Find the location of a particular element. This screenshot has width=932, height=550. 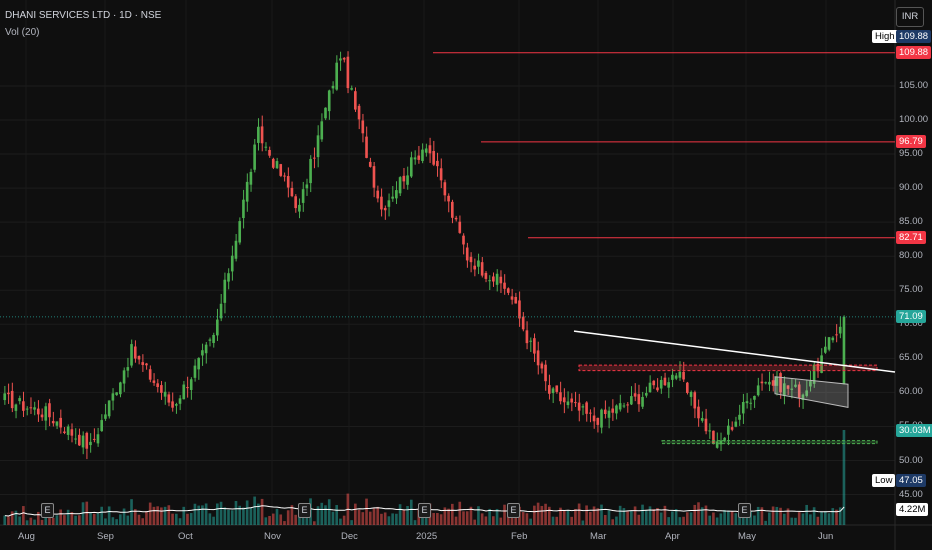

level-tag: 96.79 is located at coordinates (911, 142).